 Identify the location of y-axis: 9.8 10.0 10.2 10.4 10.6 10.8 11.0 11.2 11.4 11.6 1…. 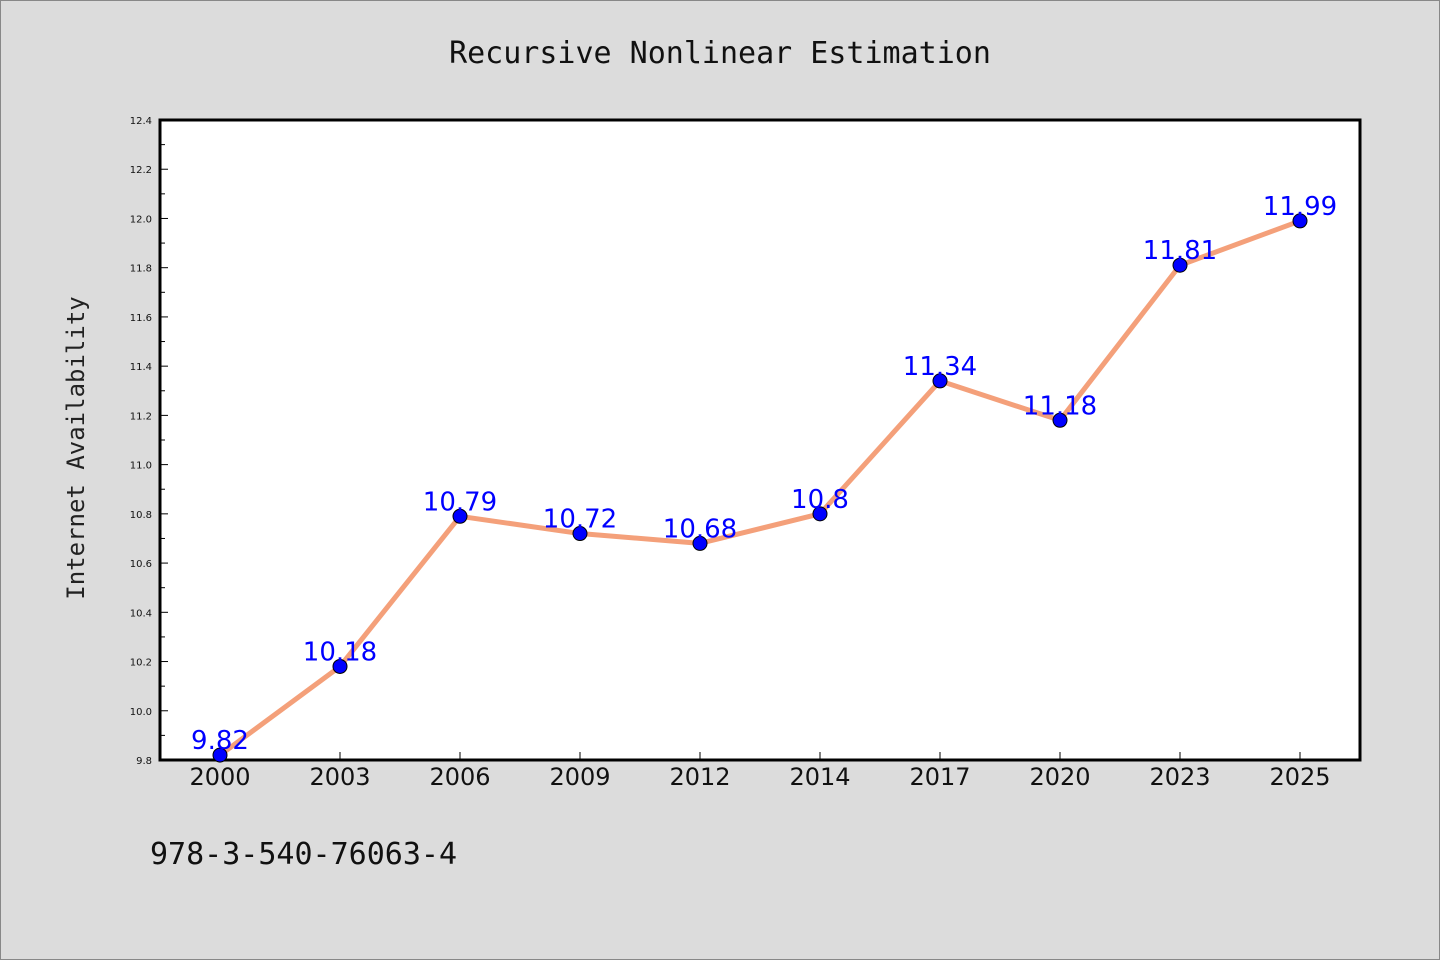
(149, 441).